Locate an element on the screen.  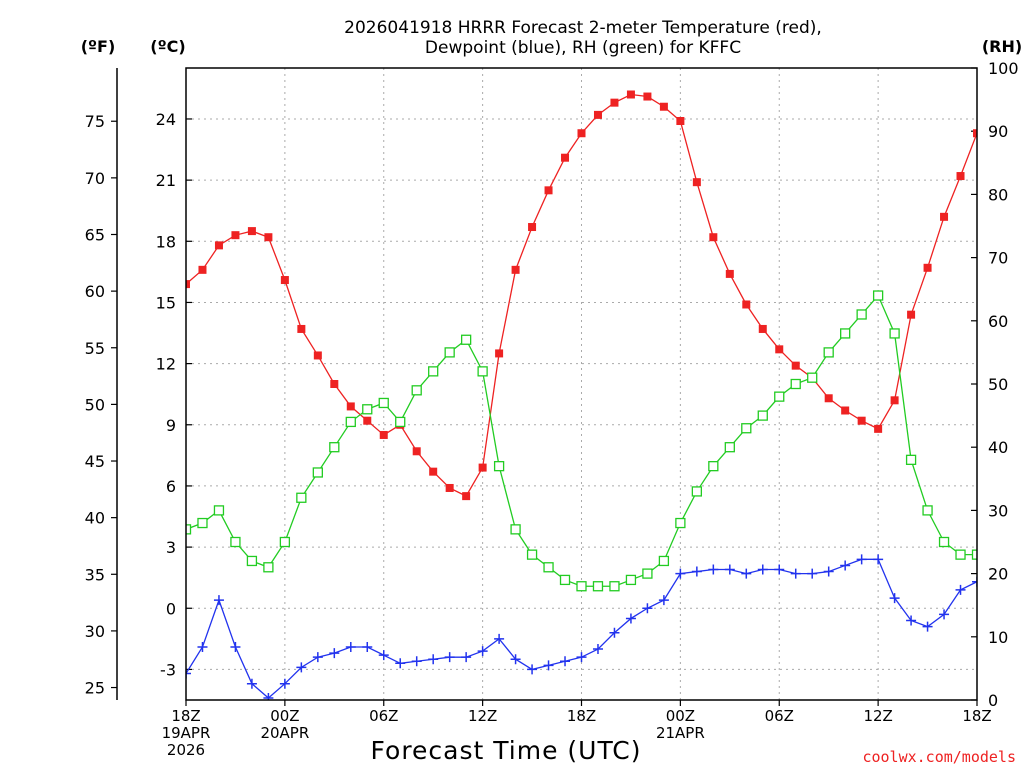
rh-tick-label: 100 is located at coordinates (1003, 68).